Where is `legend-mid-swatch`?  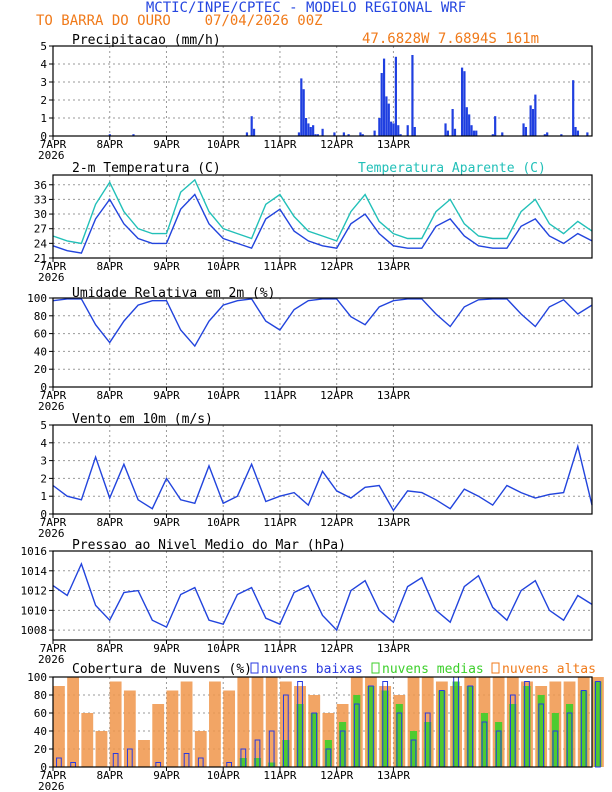 legend-mid-swatch is located at coordinates (375, 668).